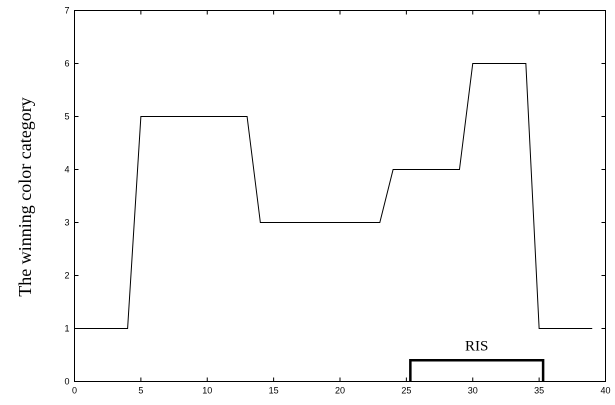 This screenshot has height=405, width=615. I want to click on y-tick-label: 6, so click(66, 64).